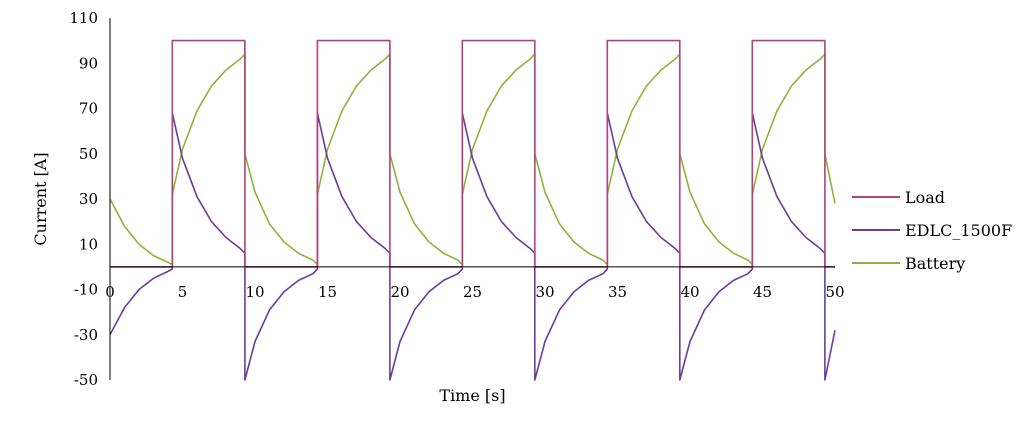  Describe the element at coordinates (958, 230) in the screenshot. I see `legend-label-edlc-1500f: EDLC_1500F` at that location.